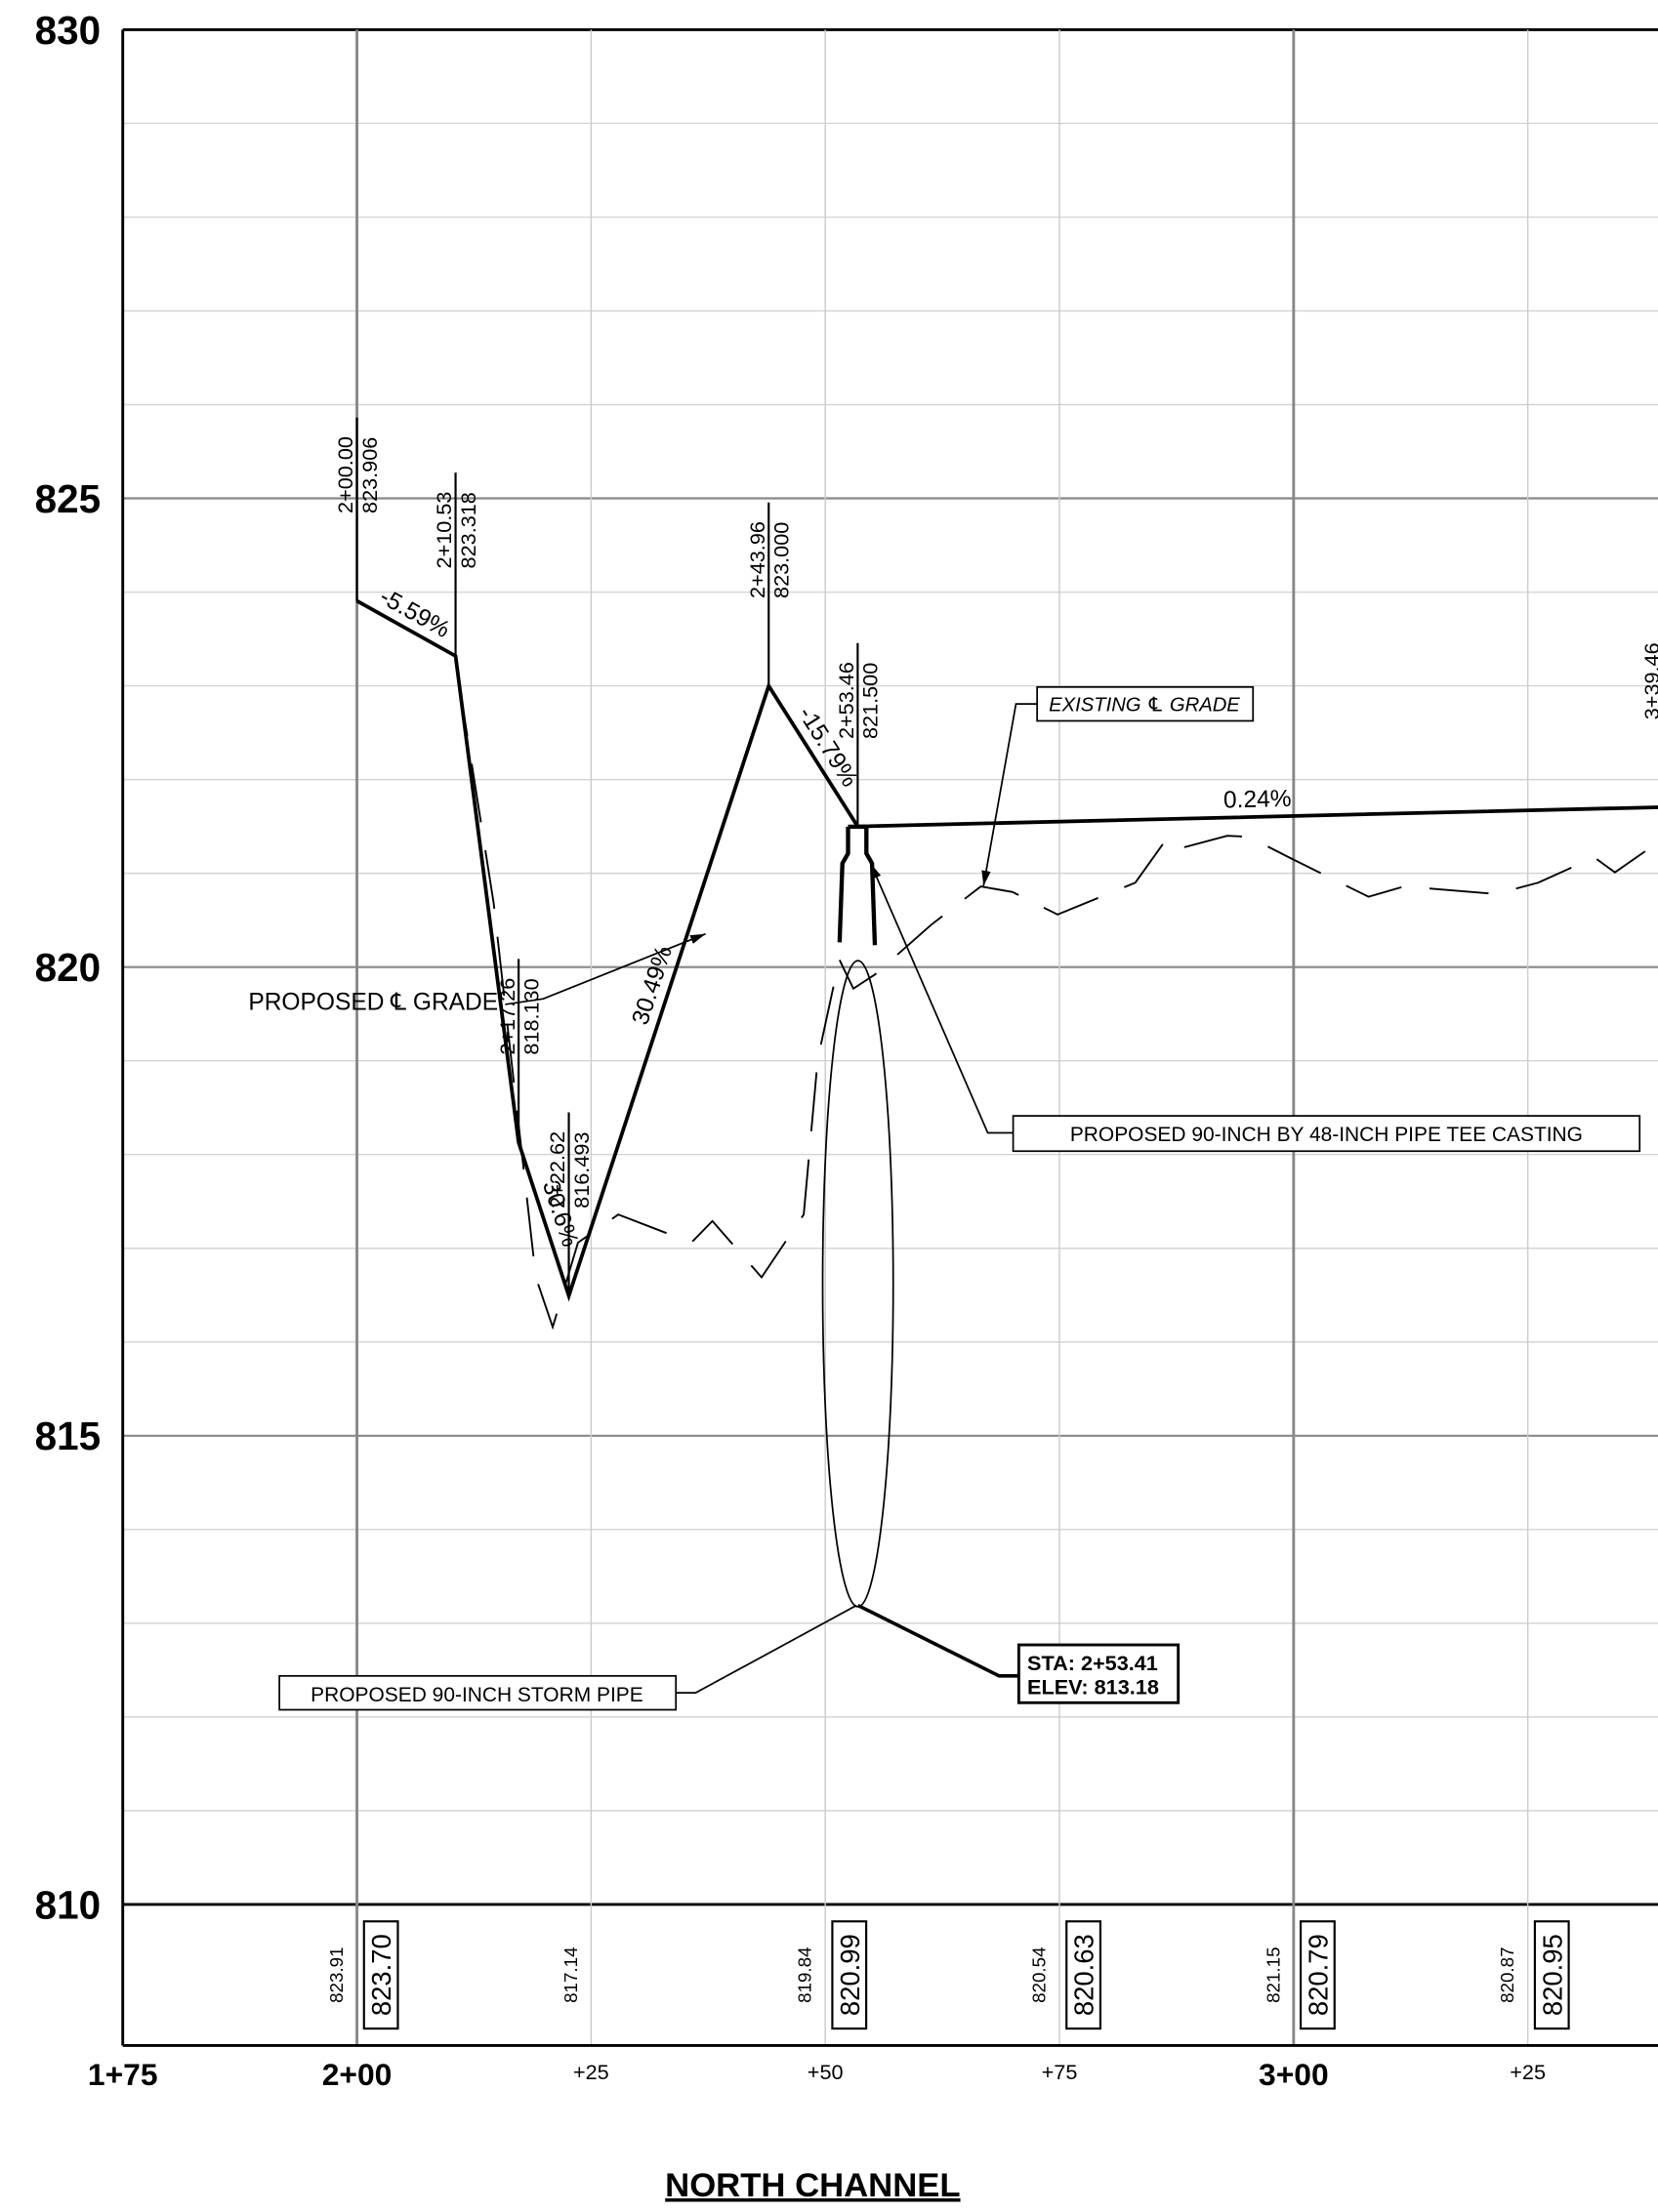  Describe the element at coordinates (1093, 1687) in the screenshot. I see `elevation-callout: ELEV: 813.18` at that location.